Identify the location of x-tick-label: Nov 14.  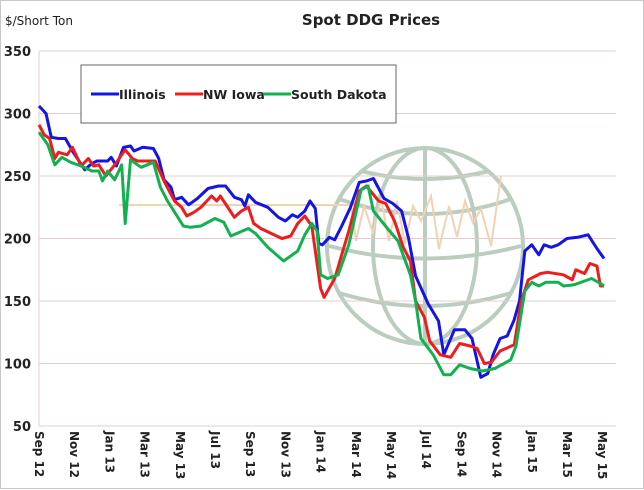
(497, 454).